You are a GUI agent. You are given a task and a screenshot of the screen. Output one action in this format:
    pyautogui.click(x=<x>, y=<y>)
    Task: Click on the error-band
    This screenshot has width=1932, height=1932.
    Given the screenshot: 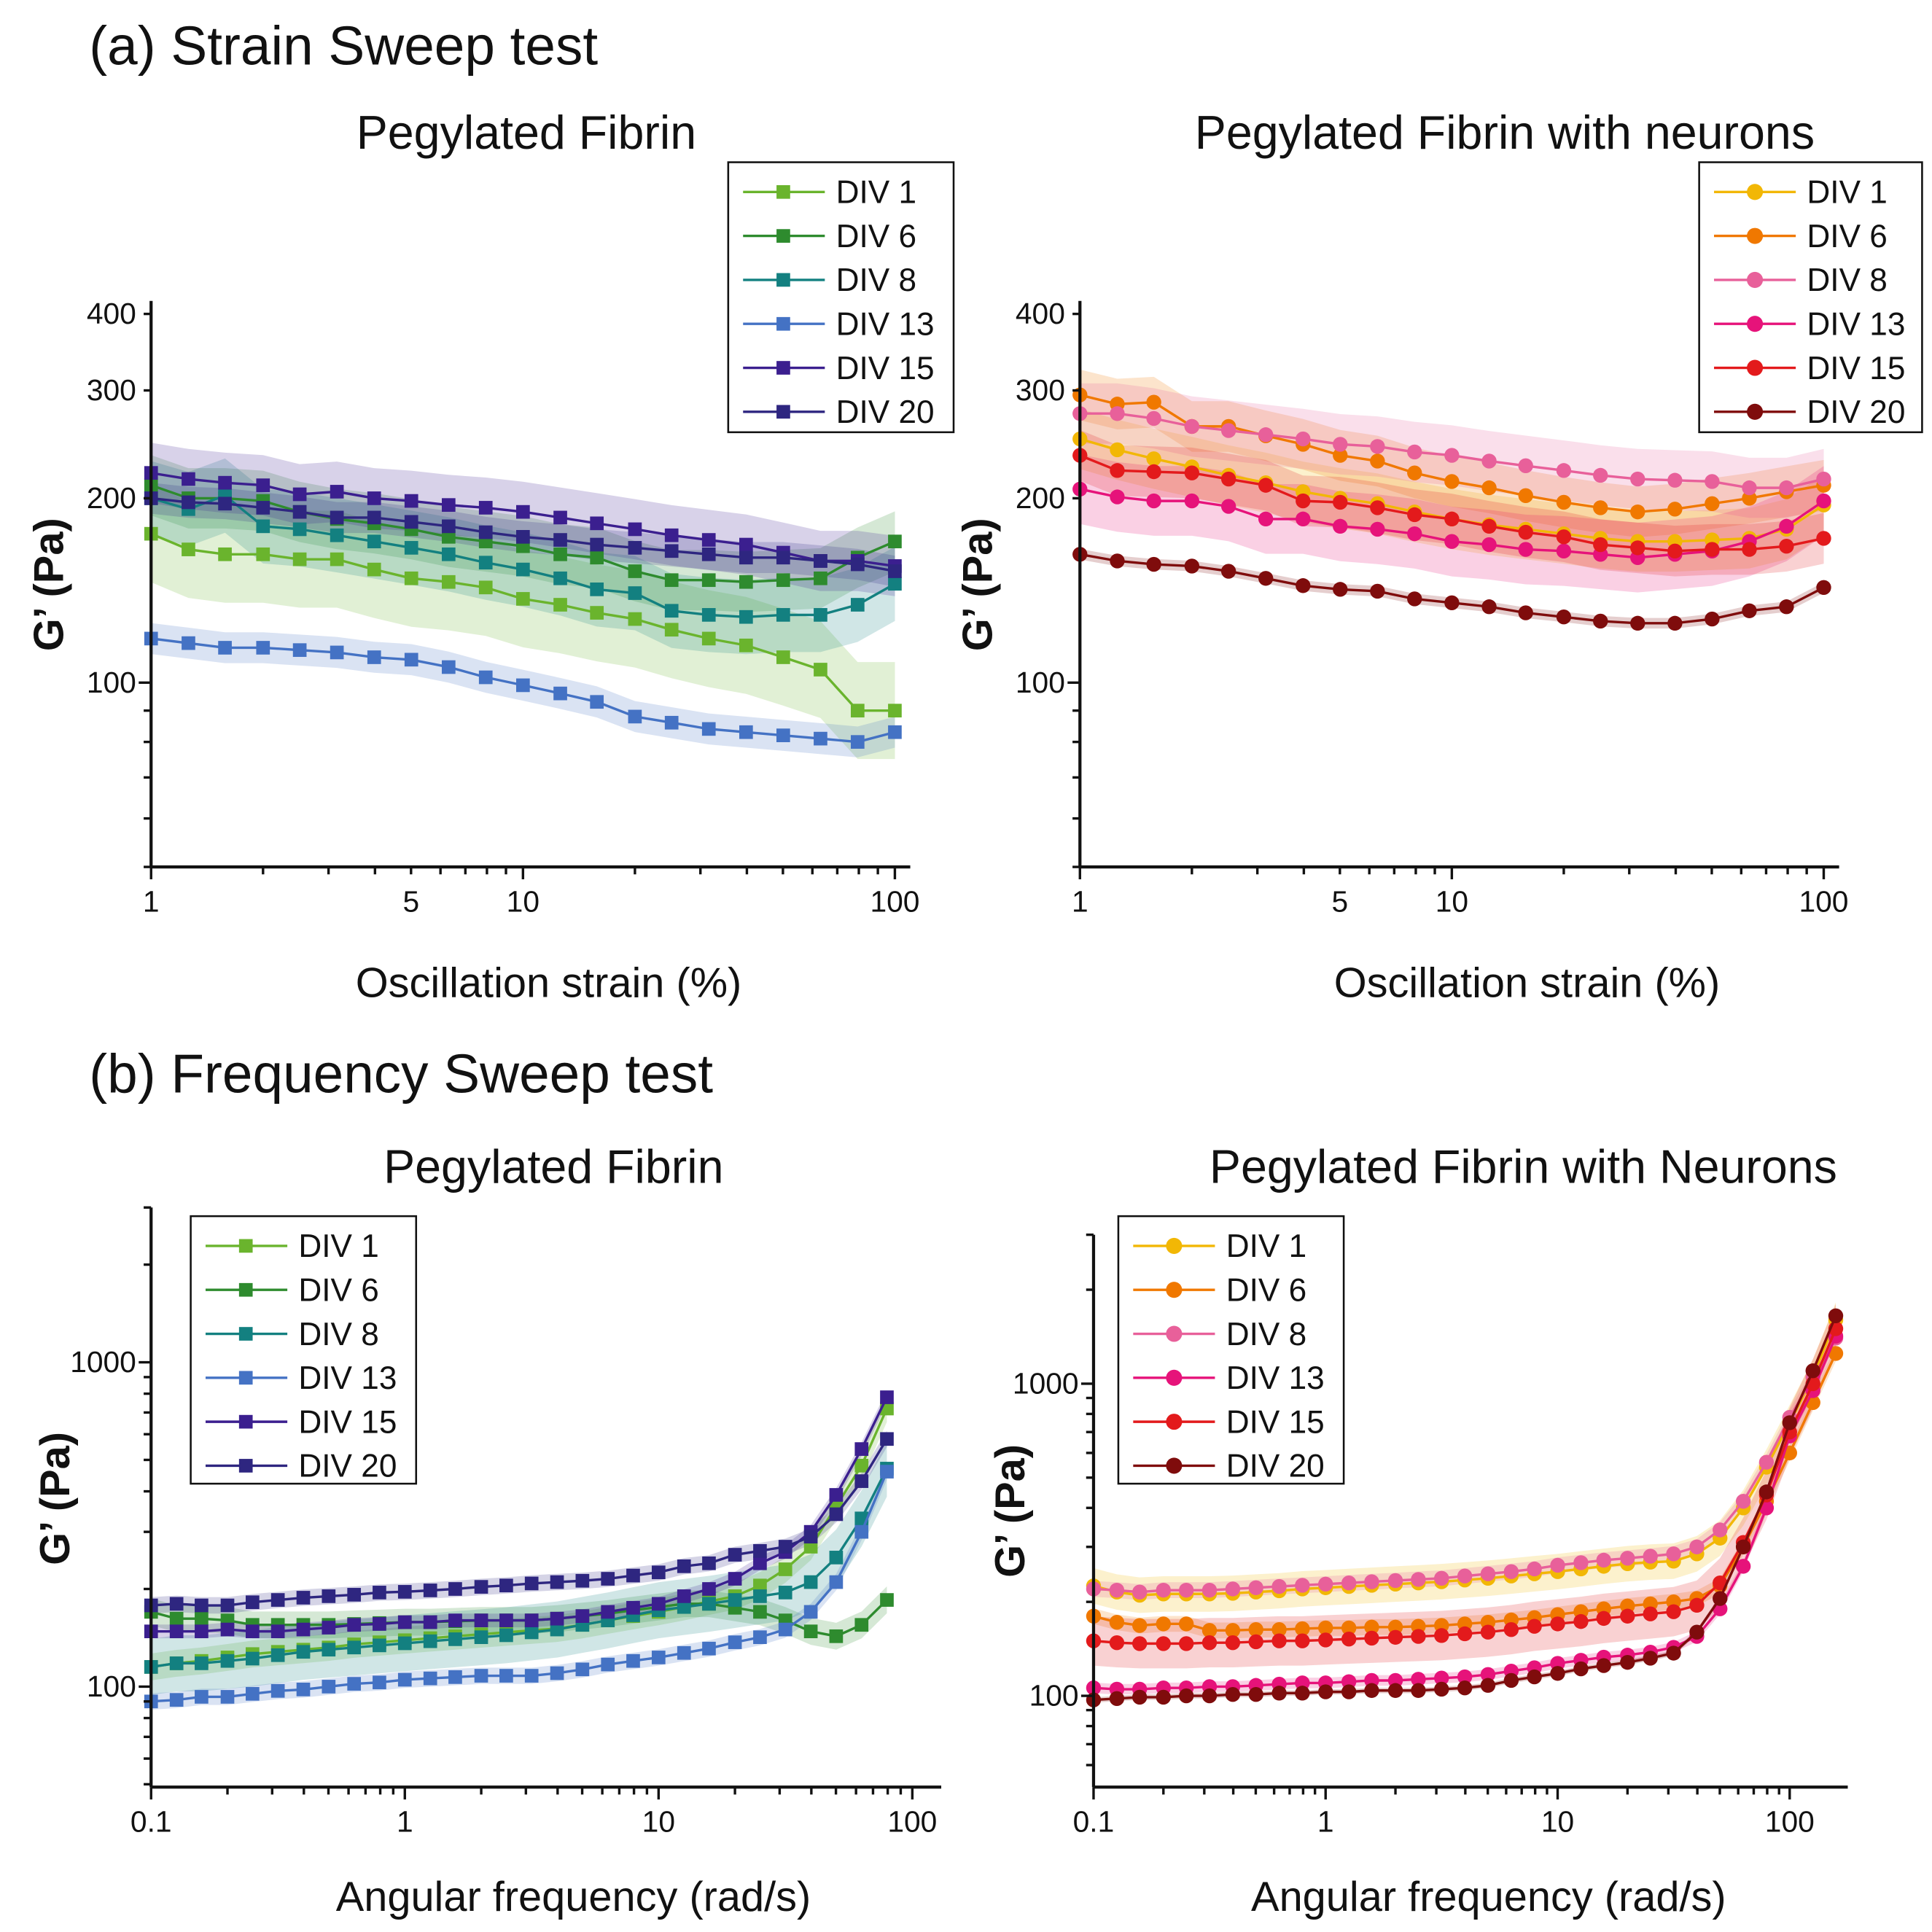 What is the action you would take?
    pyautogui.click(x=523, y=556)
    